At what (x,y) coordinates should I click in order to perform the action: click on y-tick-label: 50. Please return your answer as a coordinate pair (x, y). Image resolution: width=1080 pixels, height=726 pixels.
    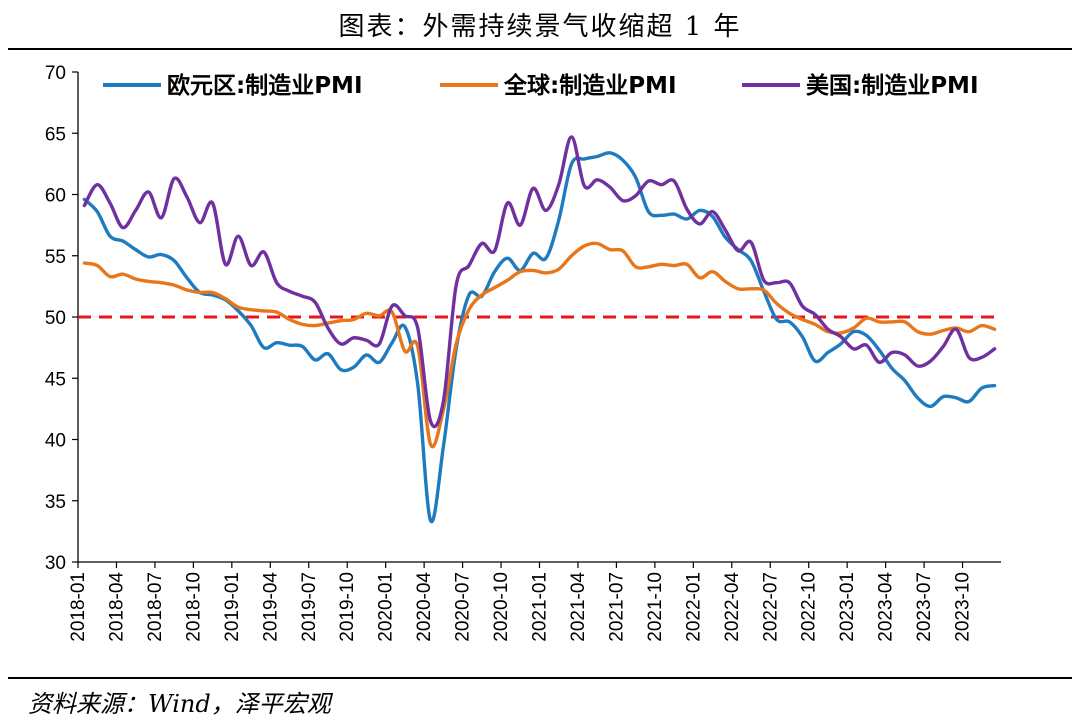
    Looking at the image, I should click on (55, 318).